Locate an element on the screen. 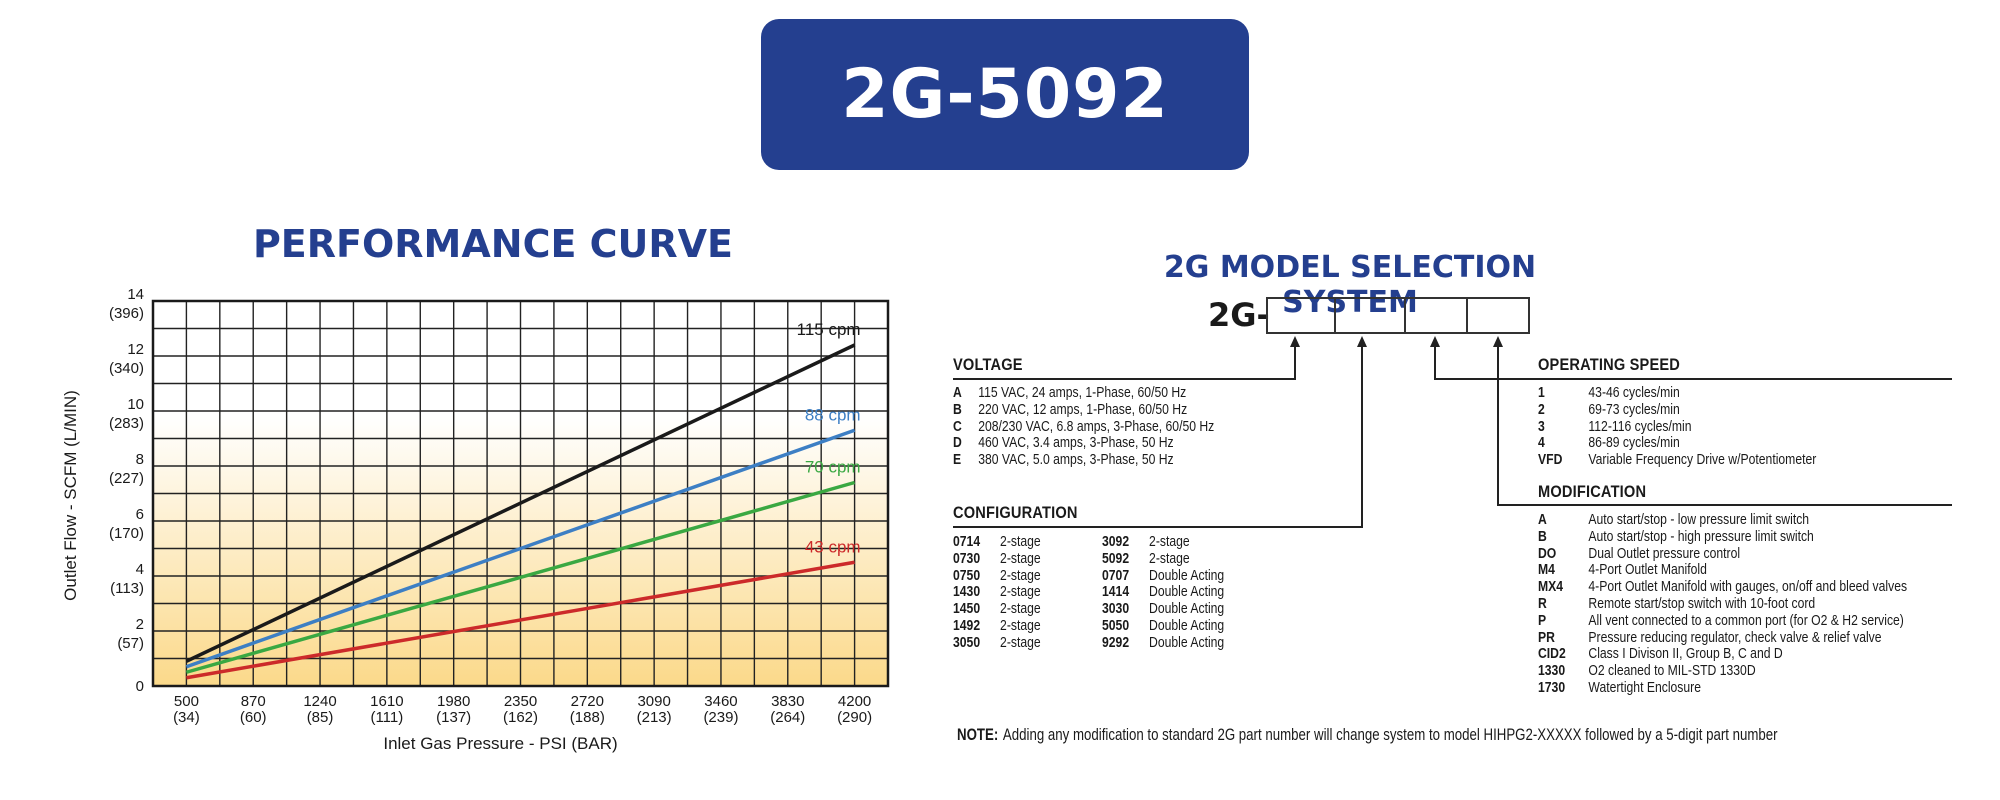 The width and height of the screenshot is (2000, 800). model-selection-title: 2G MODEL SELECTION SYSTEM is located at coordinates (1350, 285).